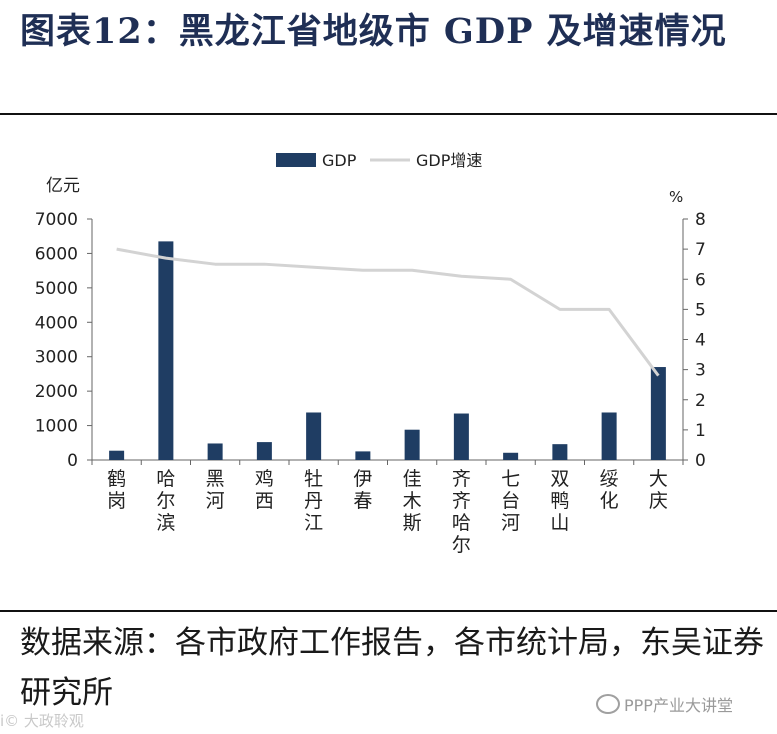  I want to click on watermark-left: i© 大政聆观, so click(42, 721).